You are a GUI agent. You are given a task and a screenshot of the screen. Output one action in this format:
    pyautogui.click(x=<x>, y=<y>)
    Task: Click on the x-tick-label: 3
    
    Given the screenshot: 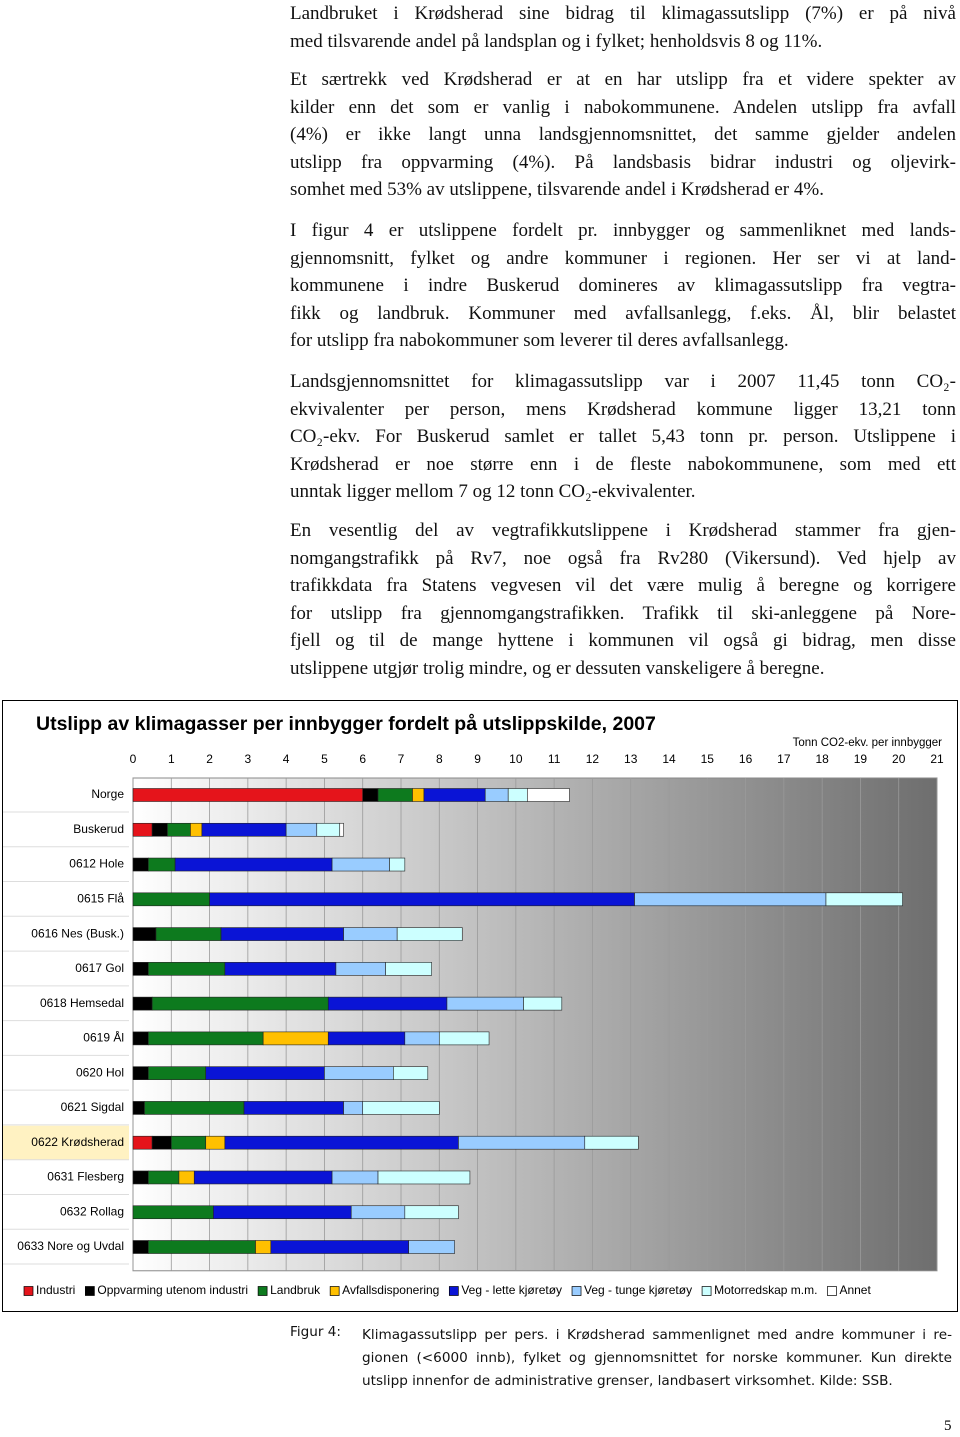 What is the action you would take?
    pyautogui.click(x=248, y=759)
    